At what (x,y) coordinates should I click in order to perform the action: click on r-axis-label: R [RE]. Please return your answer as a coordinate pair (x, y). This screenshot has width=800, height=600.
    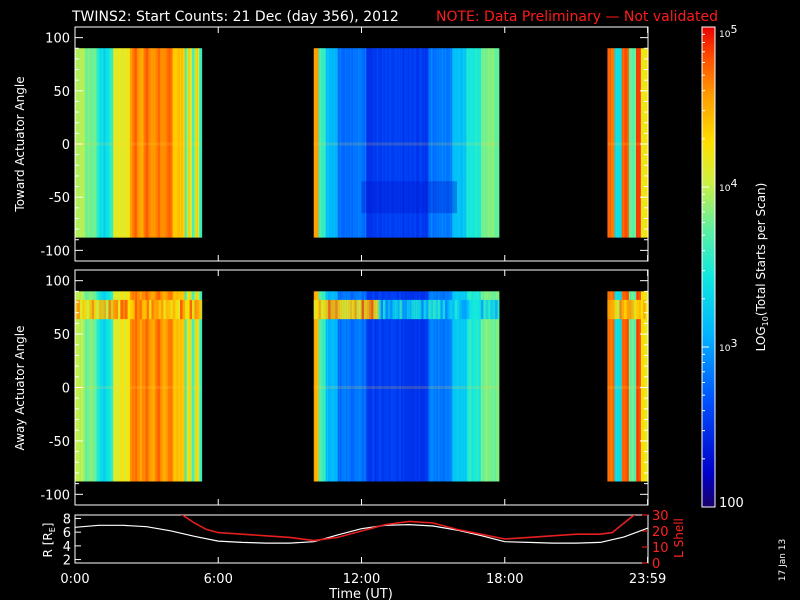
    Looking at the image, I should click on (49, 540).